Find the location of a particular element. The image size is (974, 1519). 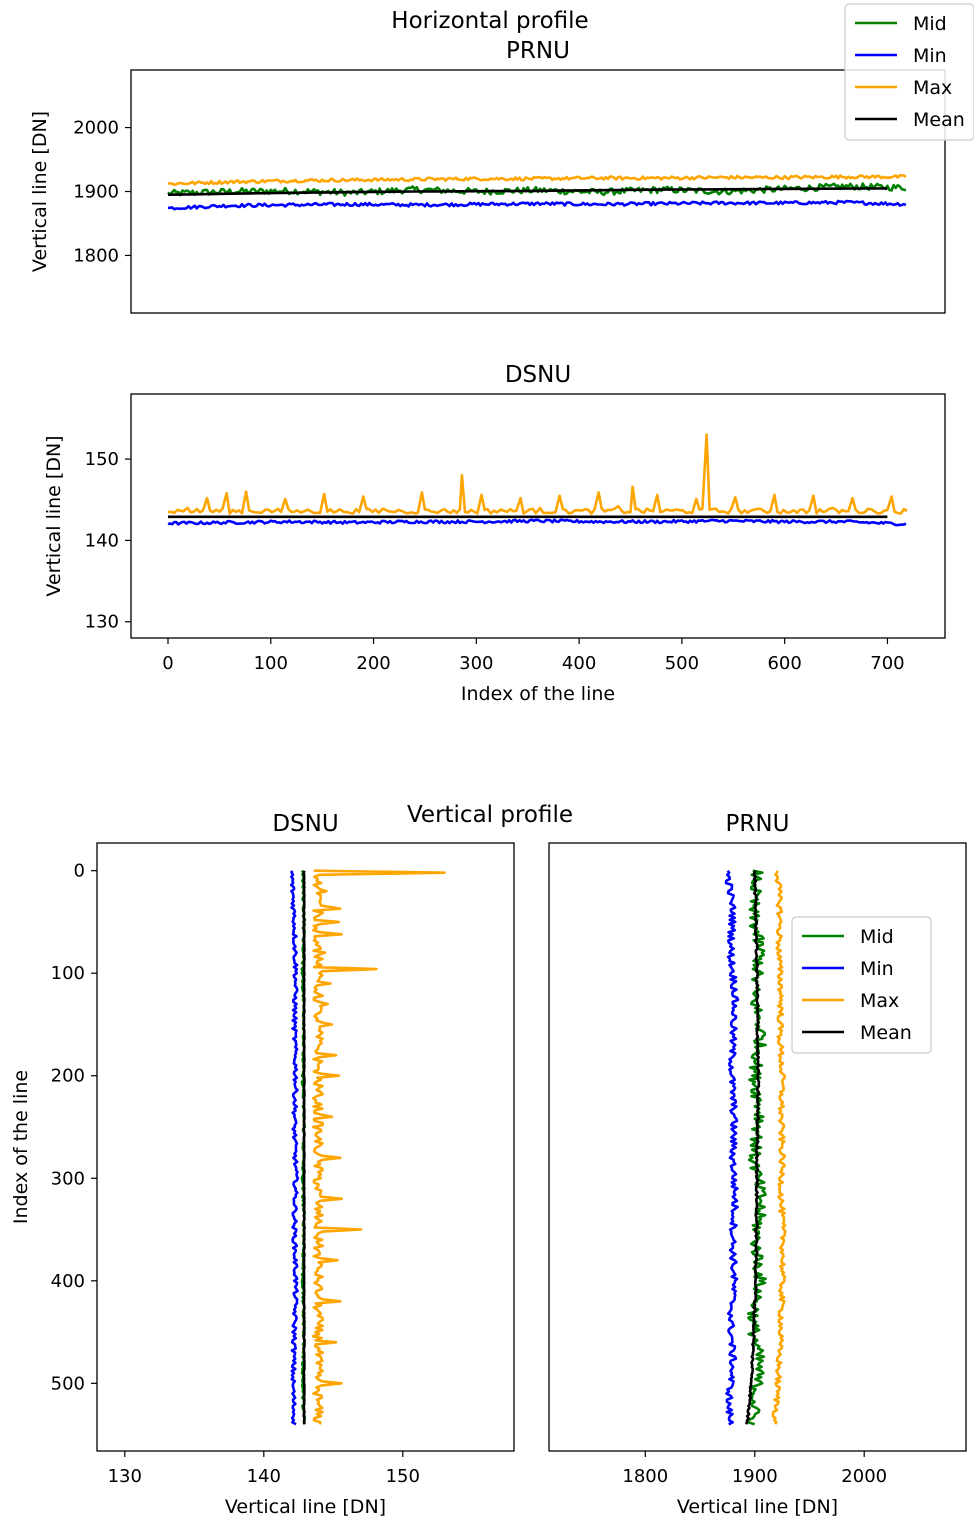

x-tick-label: 500 is located at coordinates (682, 663).